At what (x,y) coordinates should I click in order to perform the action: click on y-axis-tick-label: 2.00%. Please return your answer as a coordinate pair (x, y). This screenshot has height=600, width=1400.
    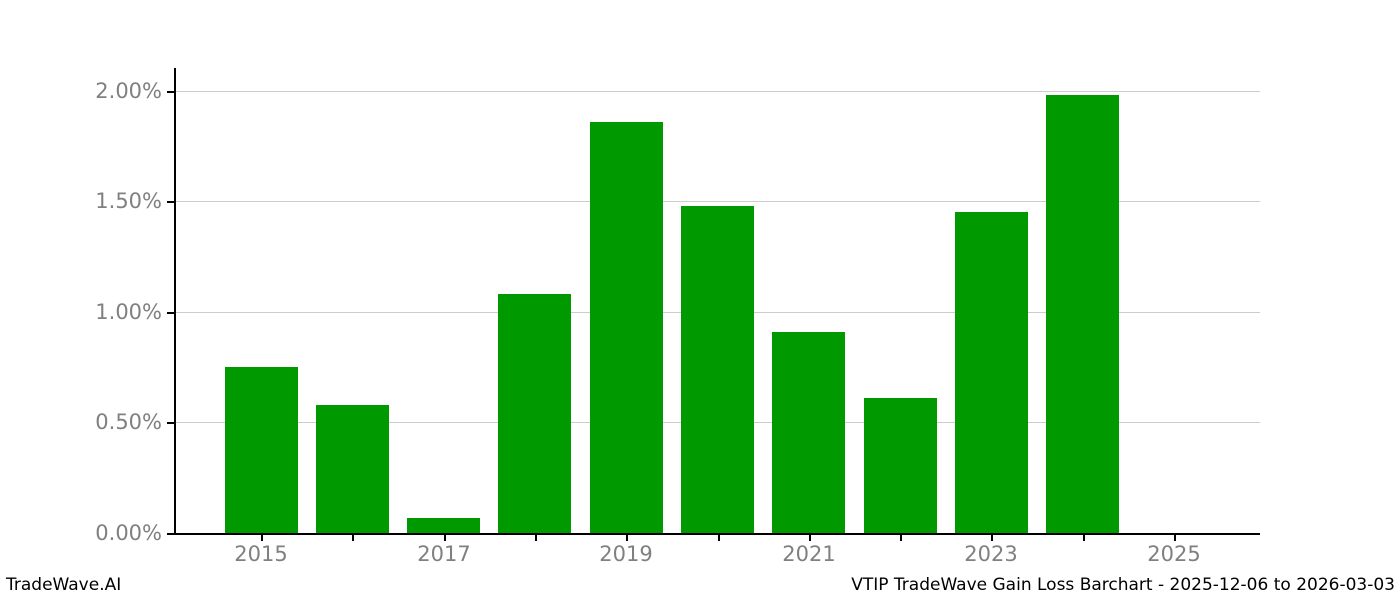
    Looking at the image, I should click on (128, 91).